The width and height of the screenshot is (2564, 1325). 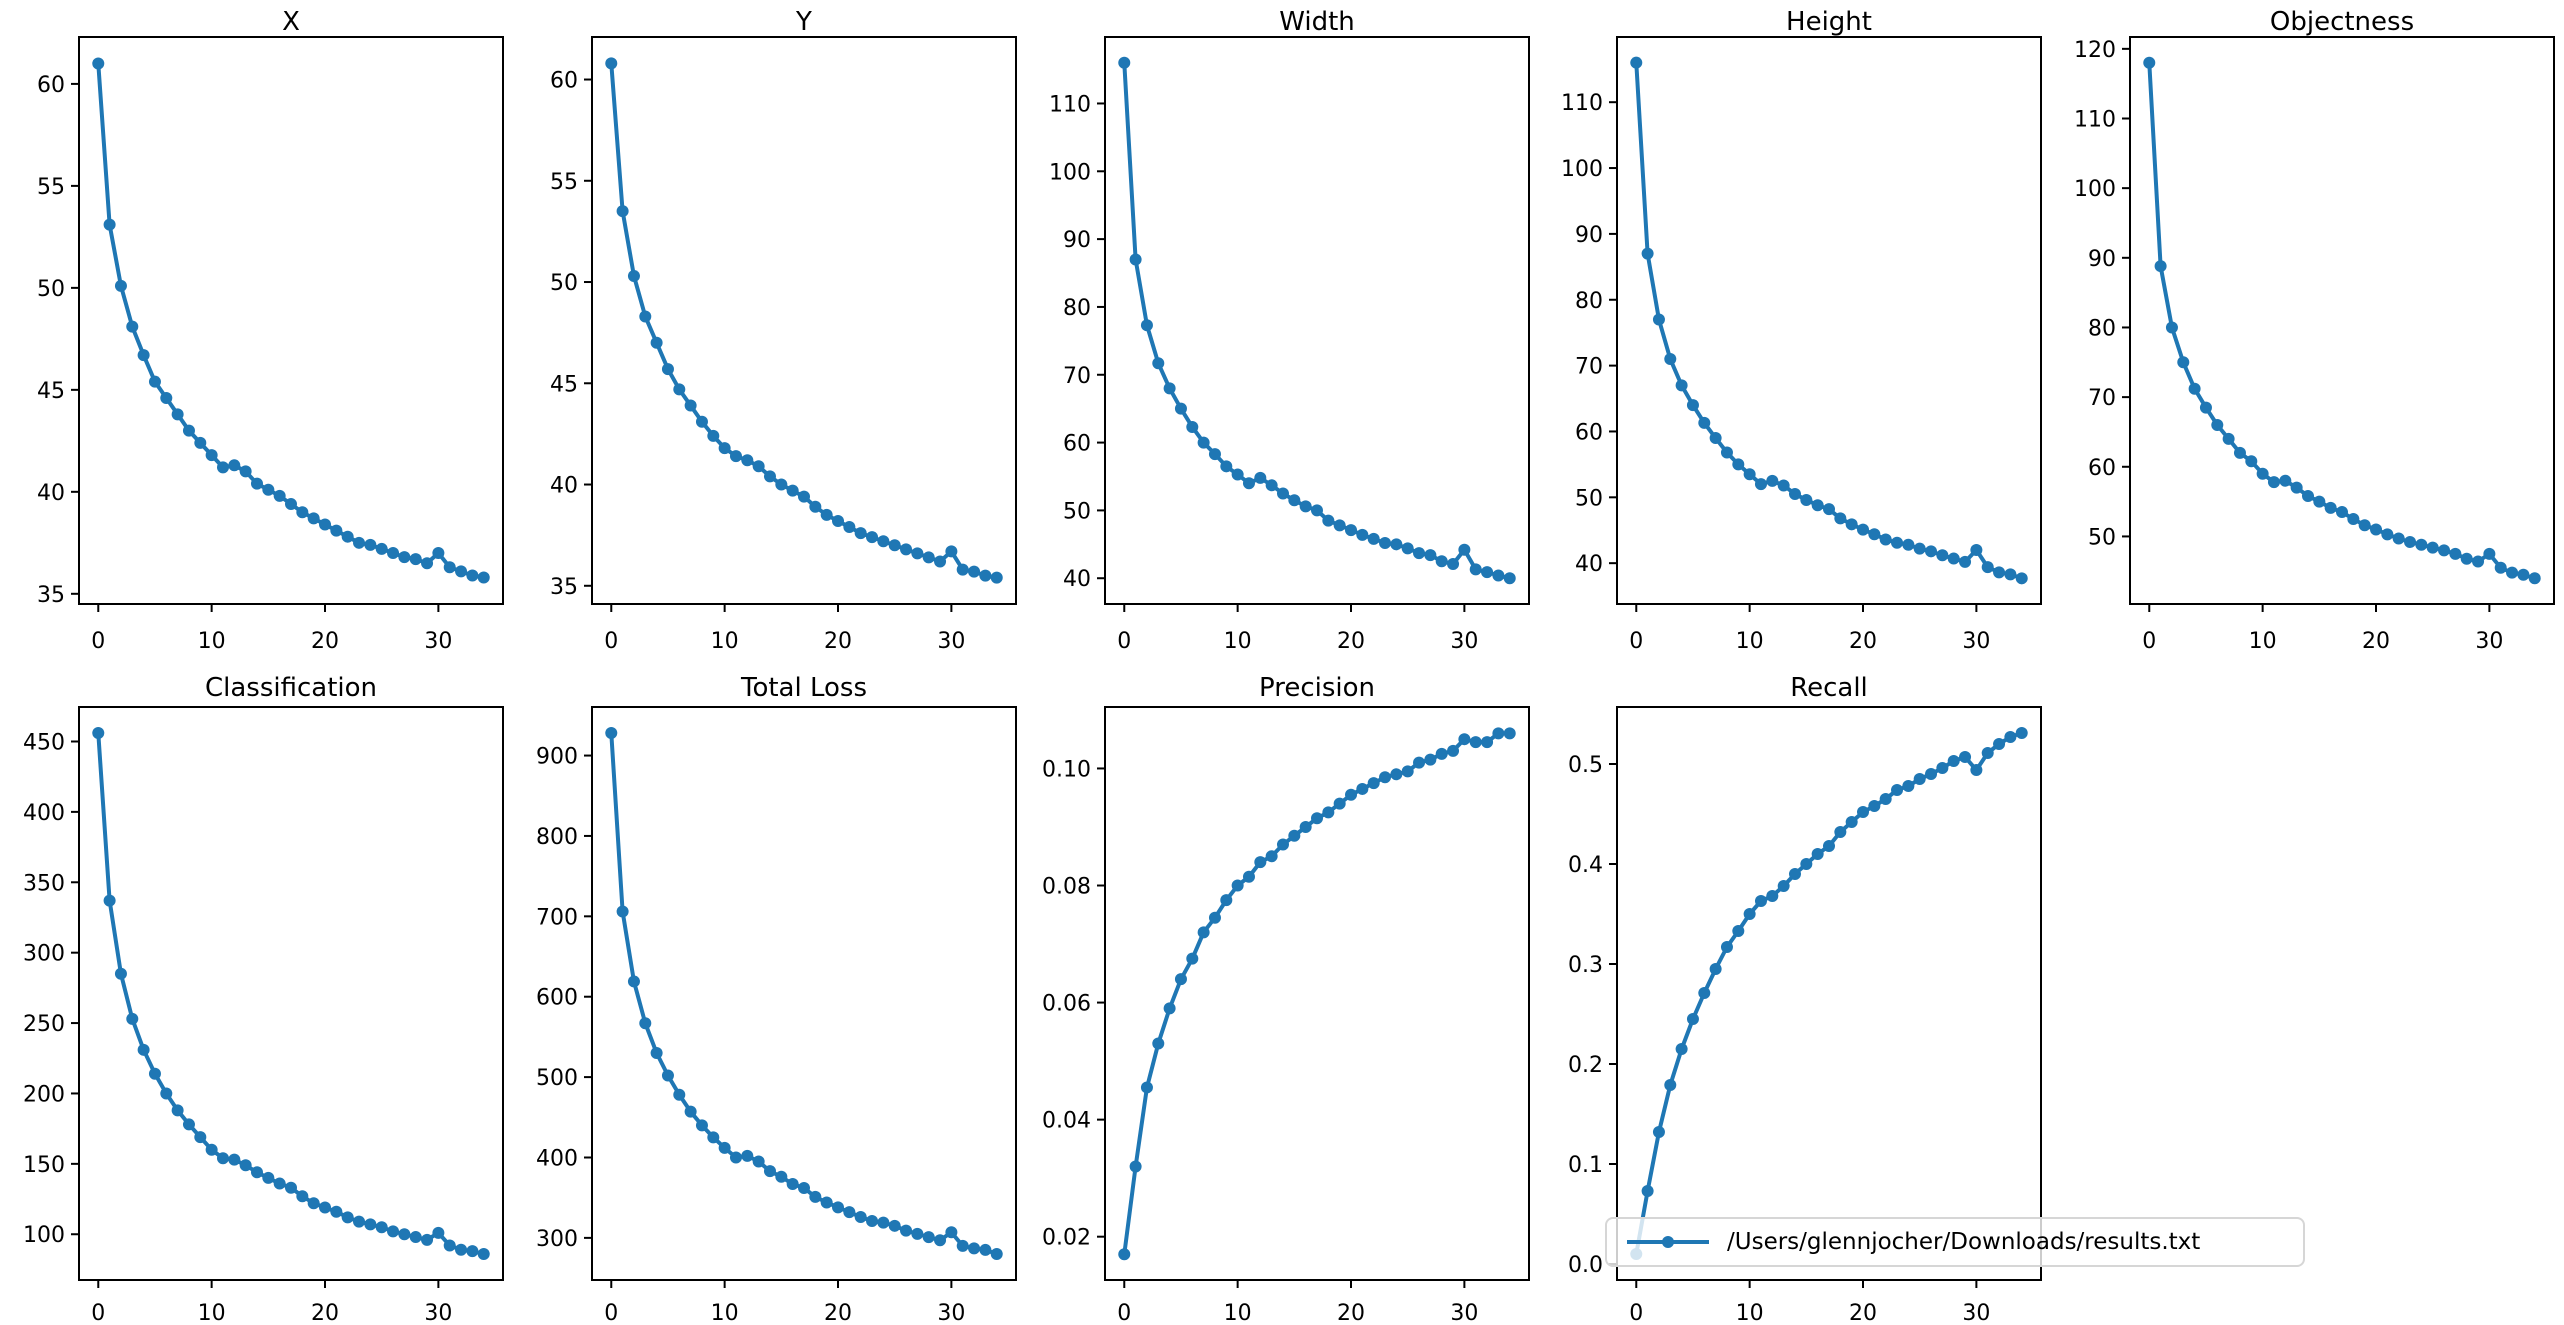 I want to click on y-tick-label: 0.1, so click(x=1585, y=1165).